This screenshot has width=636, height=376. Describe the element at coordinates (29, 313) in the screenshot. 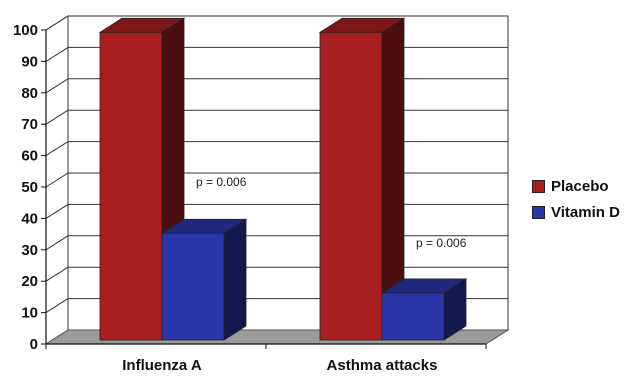

I see `y-tick-label: 10` at that location.